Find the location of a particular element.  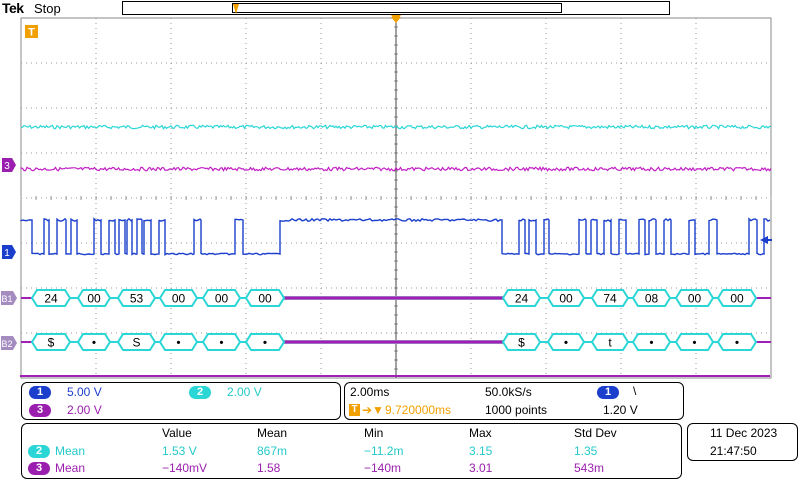

ch3-badge: 3 is located at coordinates (40, 410).